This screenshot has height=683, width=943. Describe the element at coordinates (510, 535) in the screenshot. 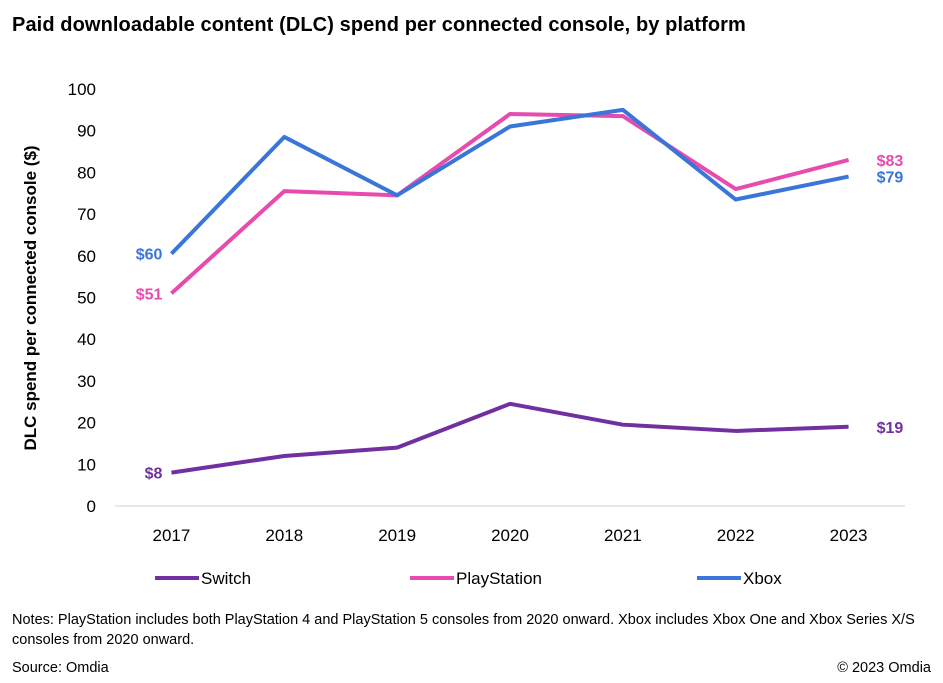

I see `x-tick-label: 2020` at that location.